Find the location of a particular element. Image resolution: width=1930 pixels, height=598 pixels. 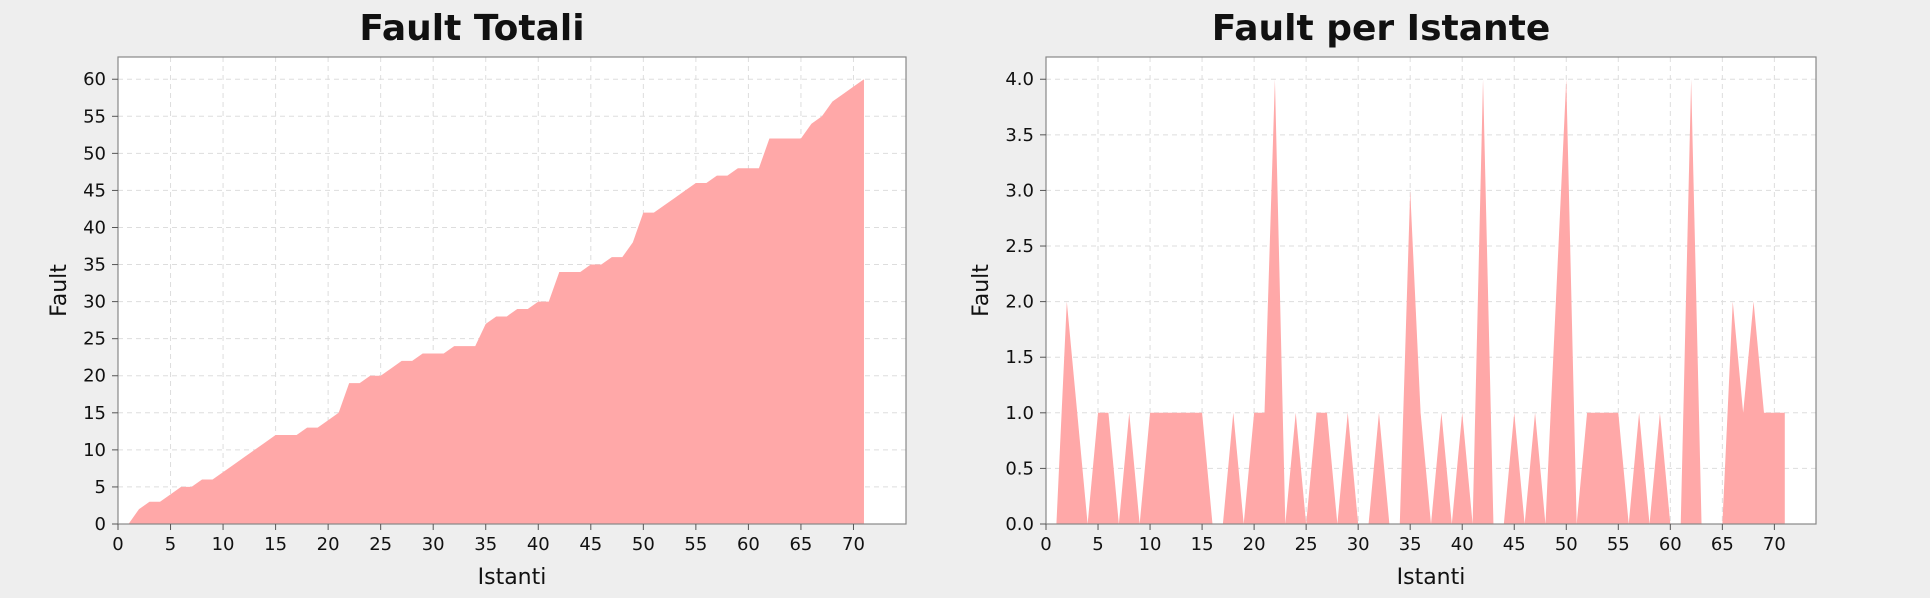

y-tick-label: 60 is located at coordinates (94, 79).